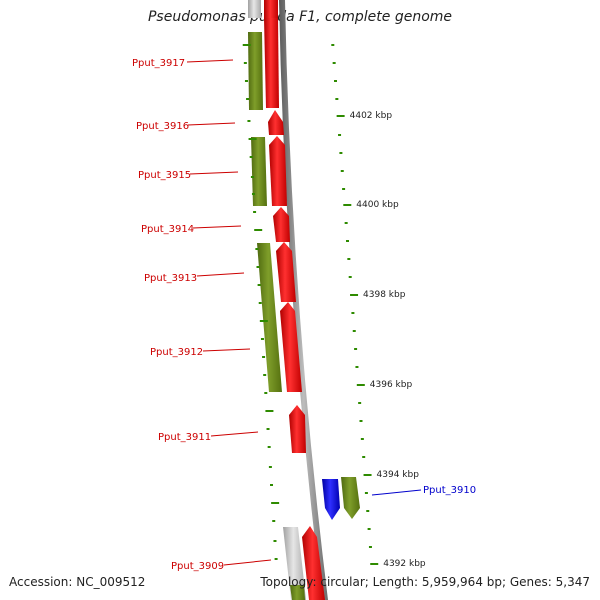 The height and width of the screenshot is (600, 600). I want to click on gene-green-3910b, so click(350, 498).